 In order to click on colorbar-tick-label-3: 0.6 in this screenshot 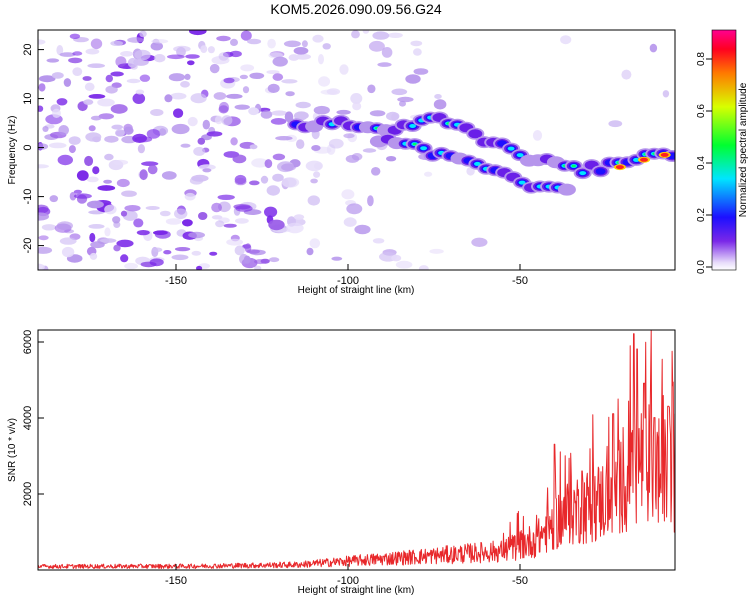, I will do `click(701, 111)`.